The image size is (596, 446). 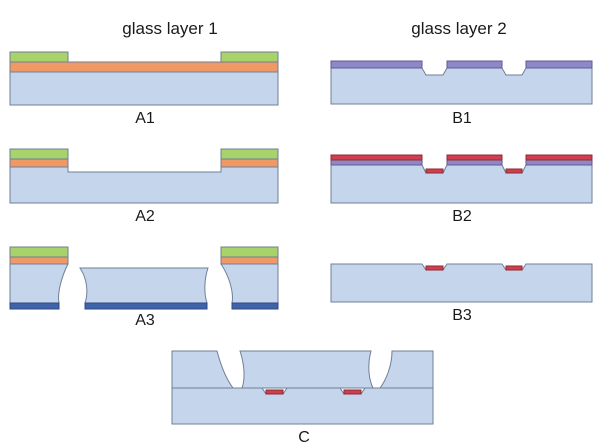 I want to click on step-c: C, so click(x=302, y=398).